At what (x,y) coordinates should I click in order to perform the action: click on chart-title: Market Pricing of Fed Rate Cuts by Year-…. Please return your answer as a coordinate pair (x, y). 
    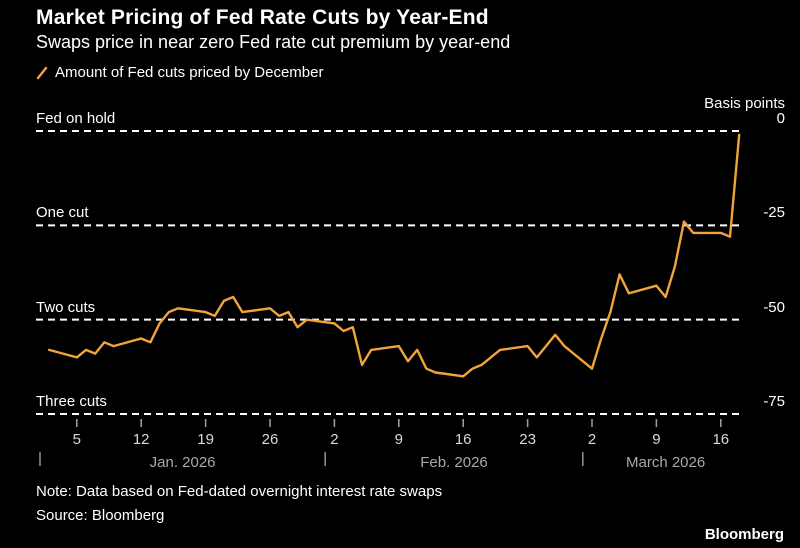
    Looking at the image, I should click on (262, 17).